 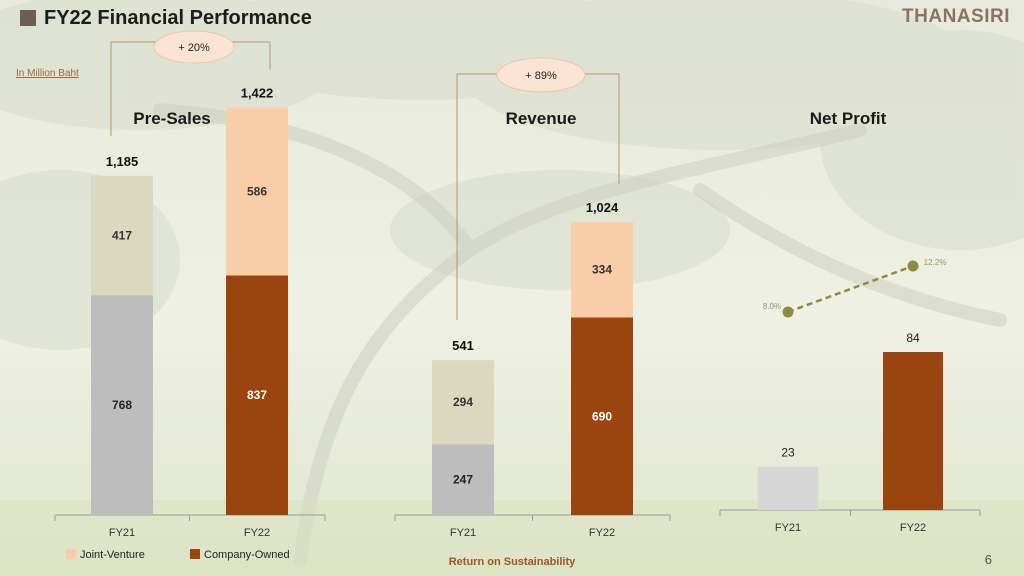 I want to click on data-label-joint-venture: 294, so click(x=463, y=402).